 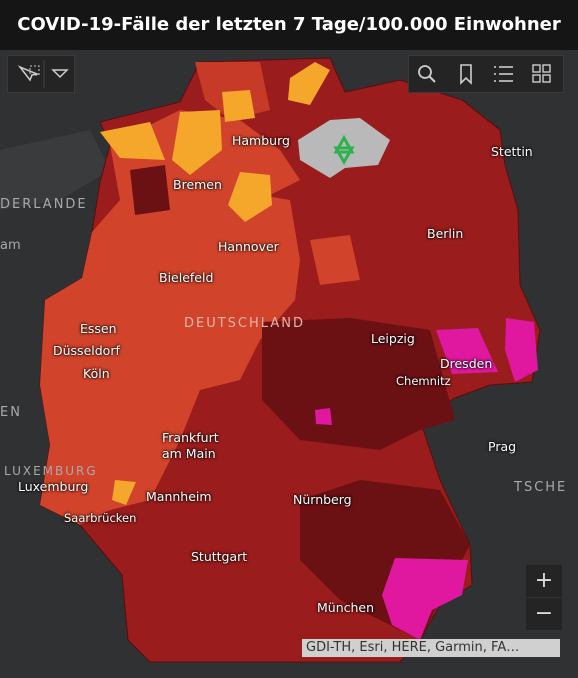 I want to click on country-label: LUXEMBURG, so click(x=51, y=471).